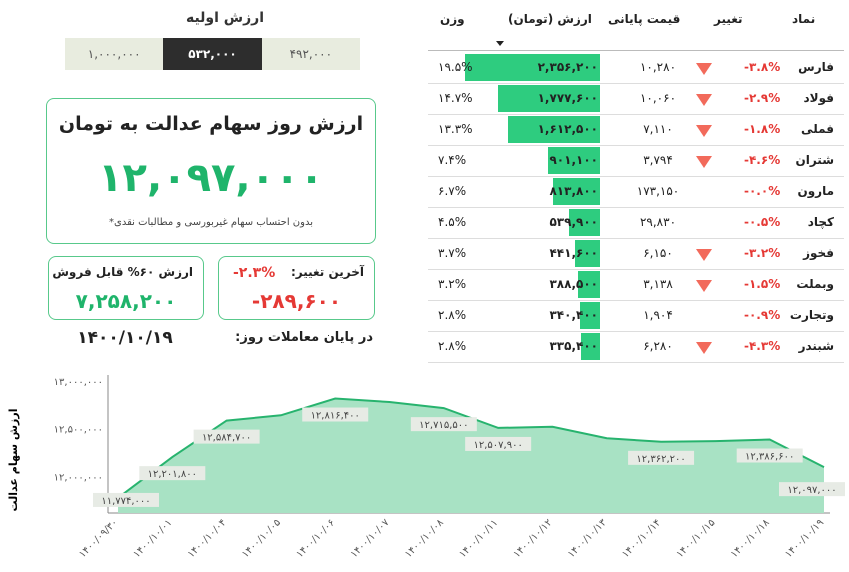 Image resolution: width=849 pixels, height=572 pixels. What do you see at coordinates (696, 538) in the screenshot?
I see `x-tick-label: ۱۴۰۰/۱۰/۱۵` at bounding box center [696, 538].